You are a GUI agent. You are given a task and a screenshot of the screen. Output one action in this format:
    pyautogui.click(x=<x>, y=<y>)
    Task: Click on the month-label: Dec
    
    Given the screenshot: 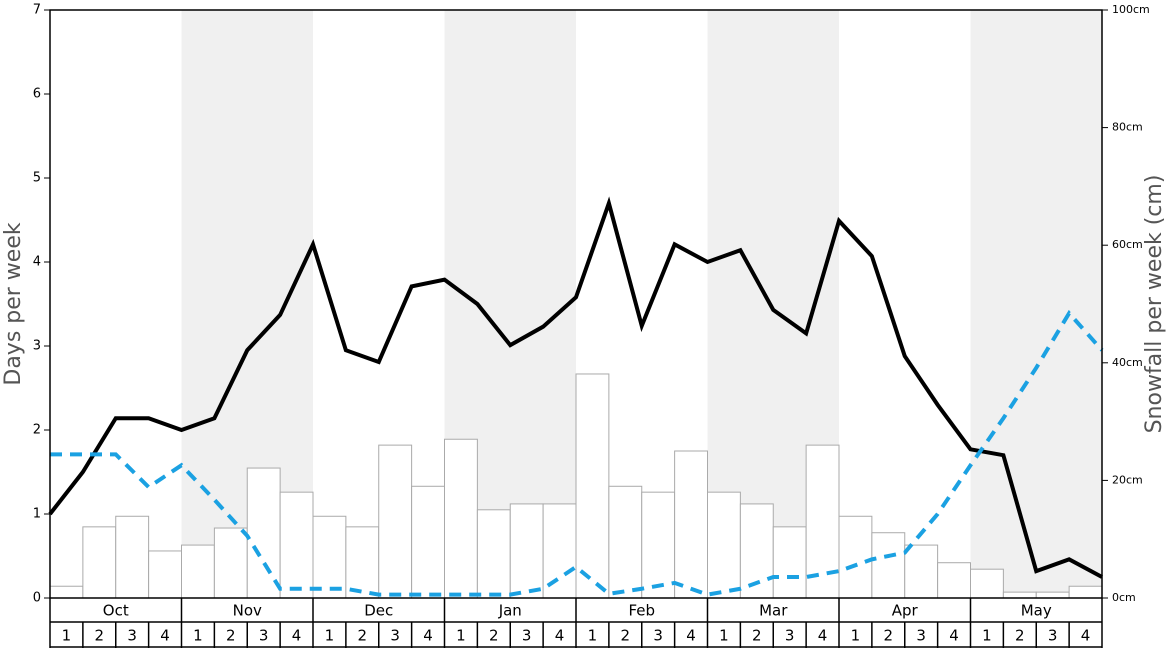 What is the action you would take?
    pyautogui.click(x=378, y=611)
    